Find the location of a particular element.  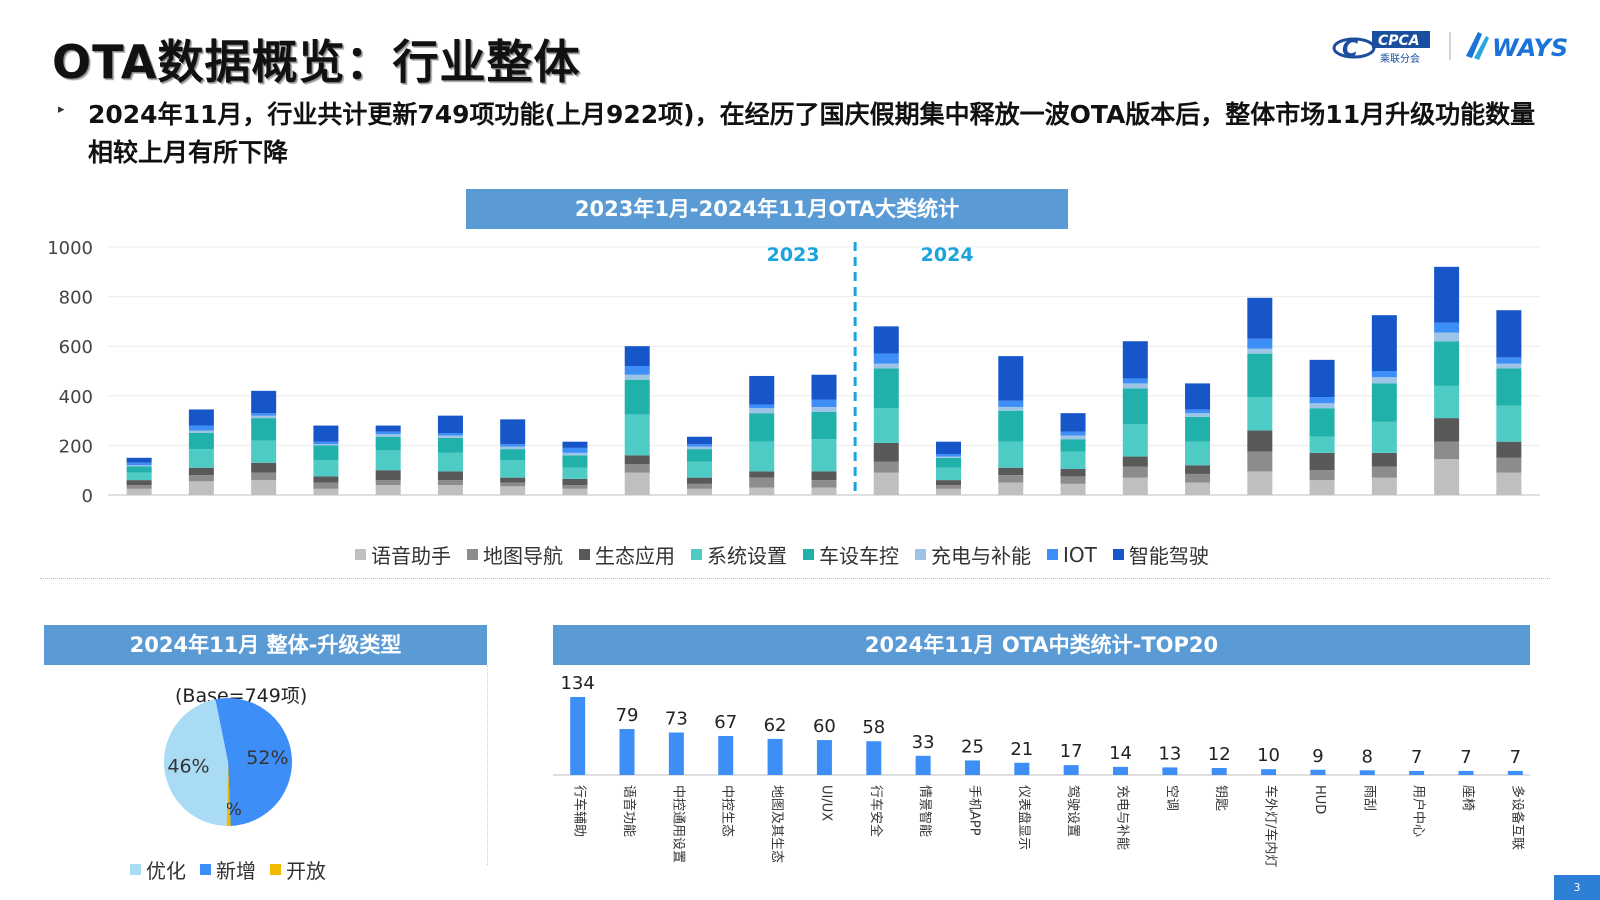

top20-category-label: HUD is located at coordinates (1319, 799).